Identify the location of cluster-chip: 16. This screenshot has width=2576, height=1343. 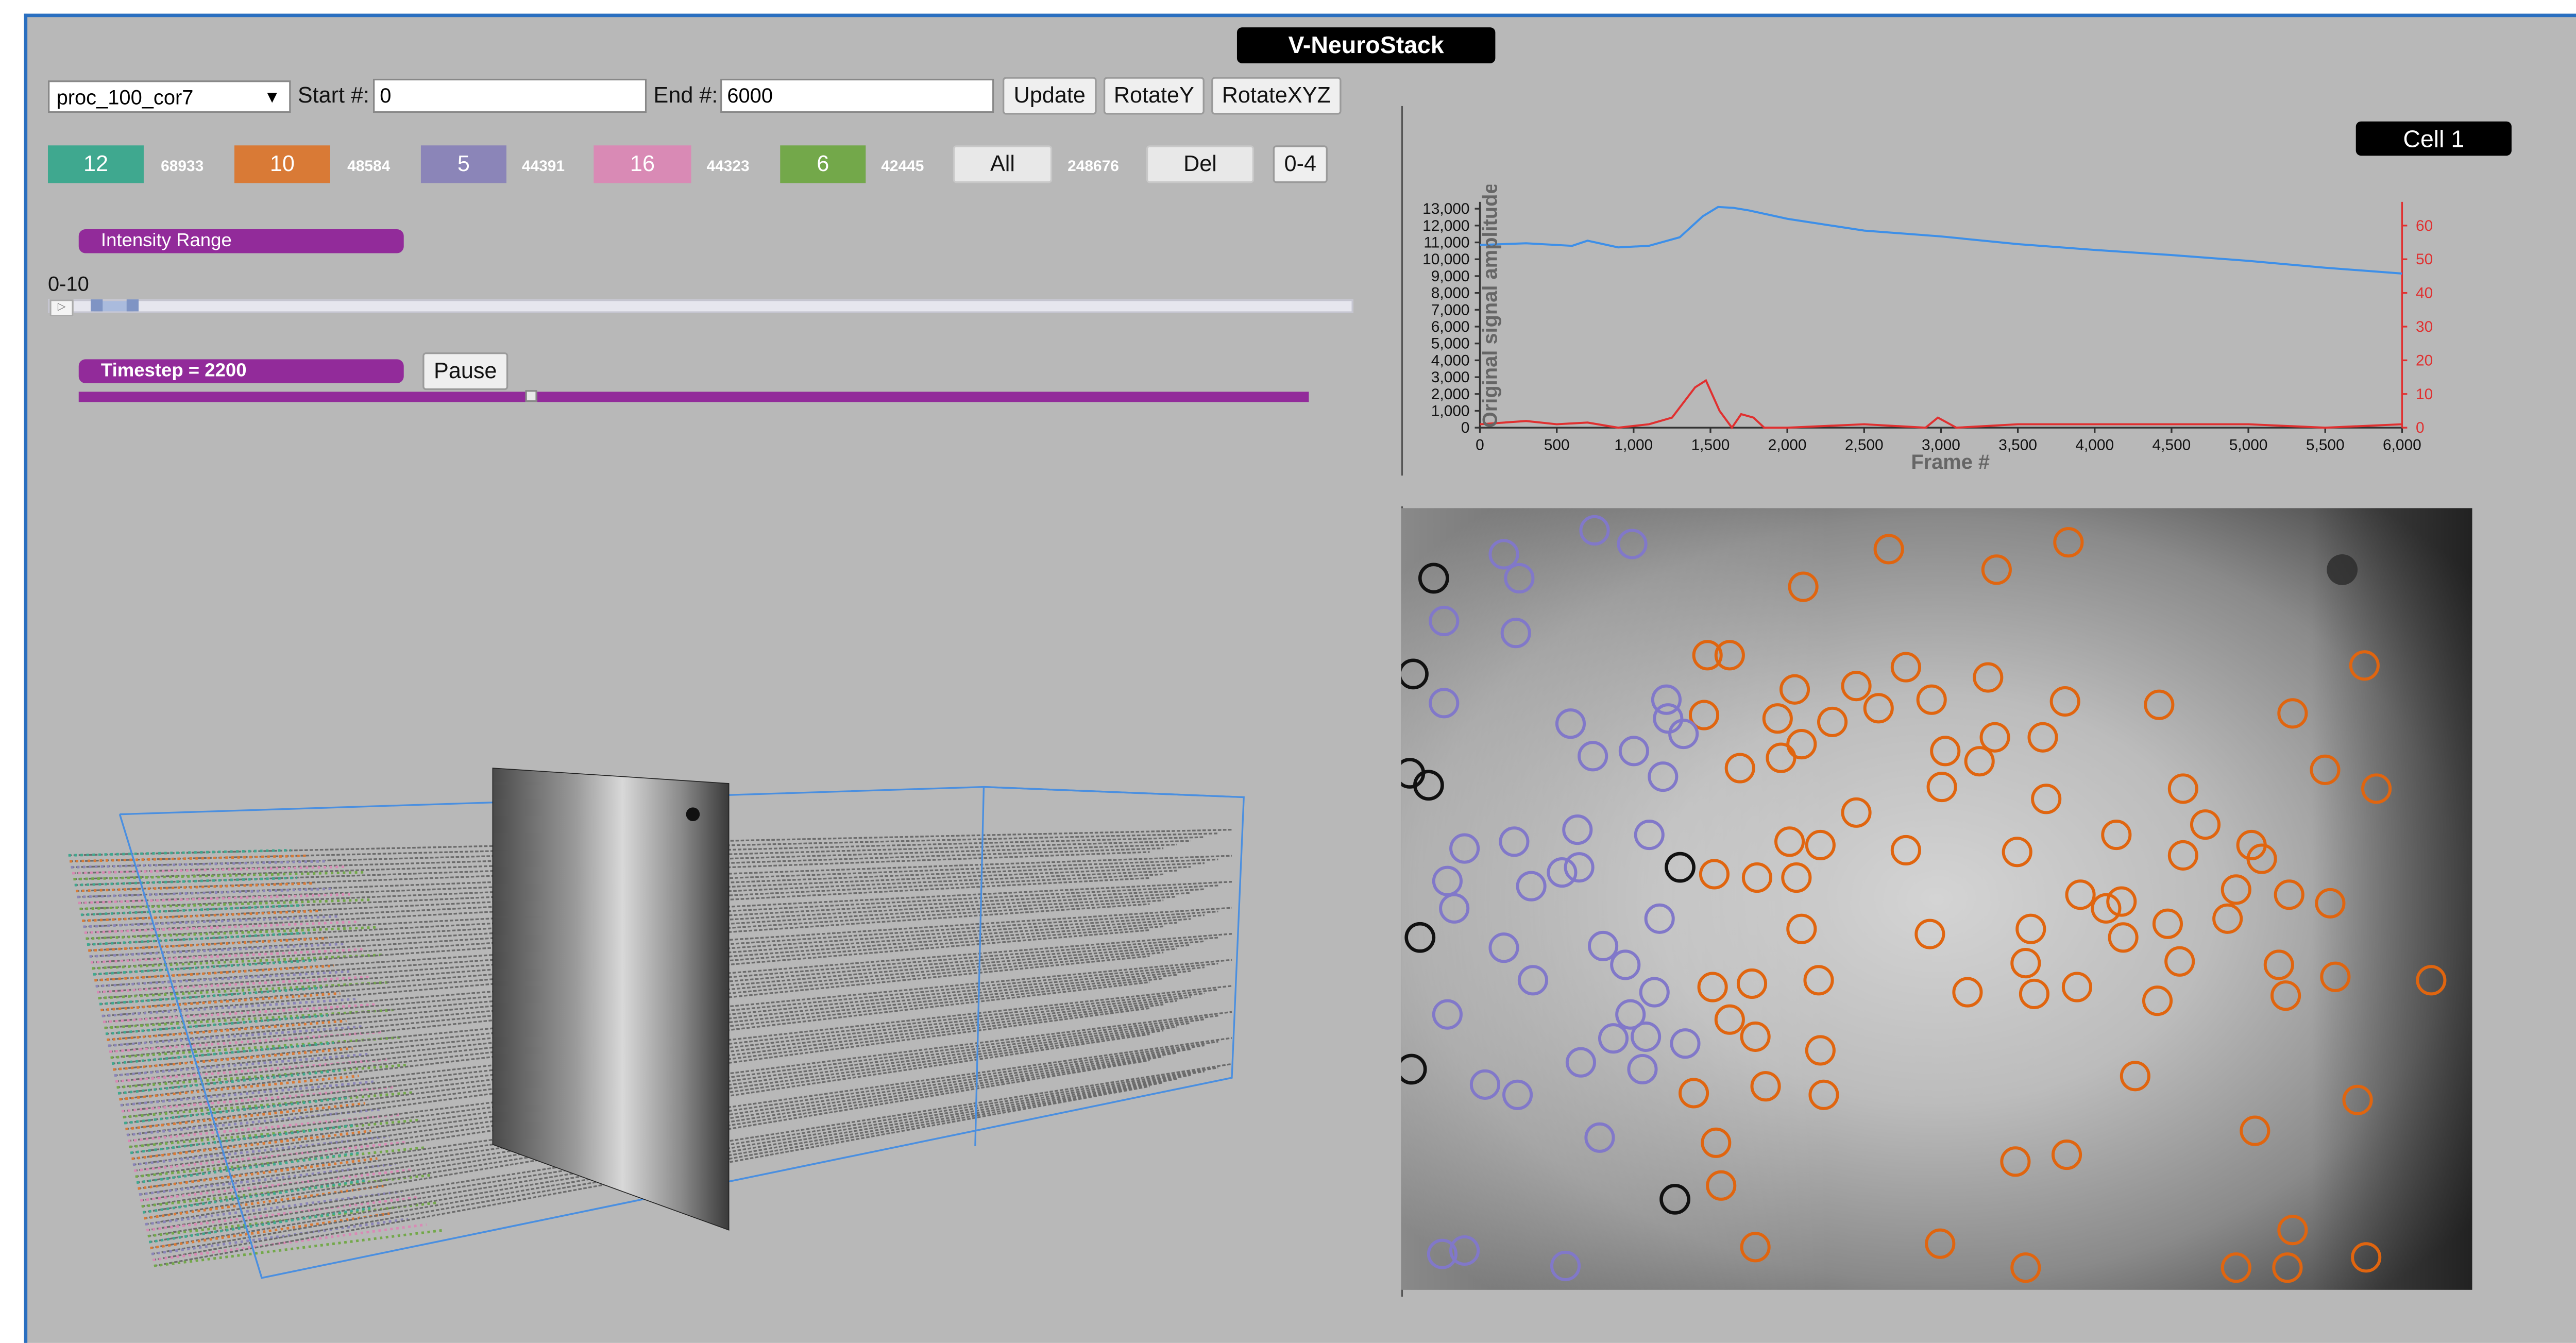
(642, 164).